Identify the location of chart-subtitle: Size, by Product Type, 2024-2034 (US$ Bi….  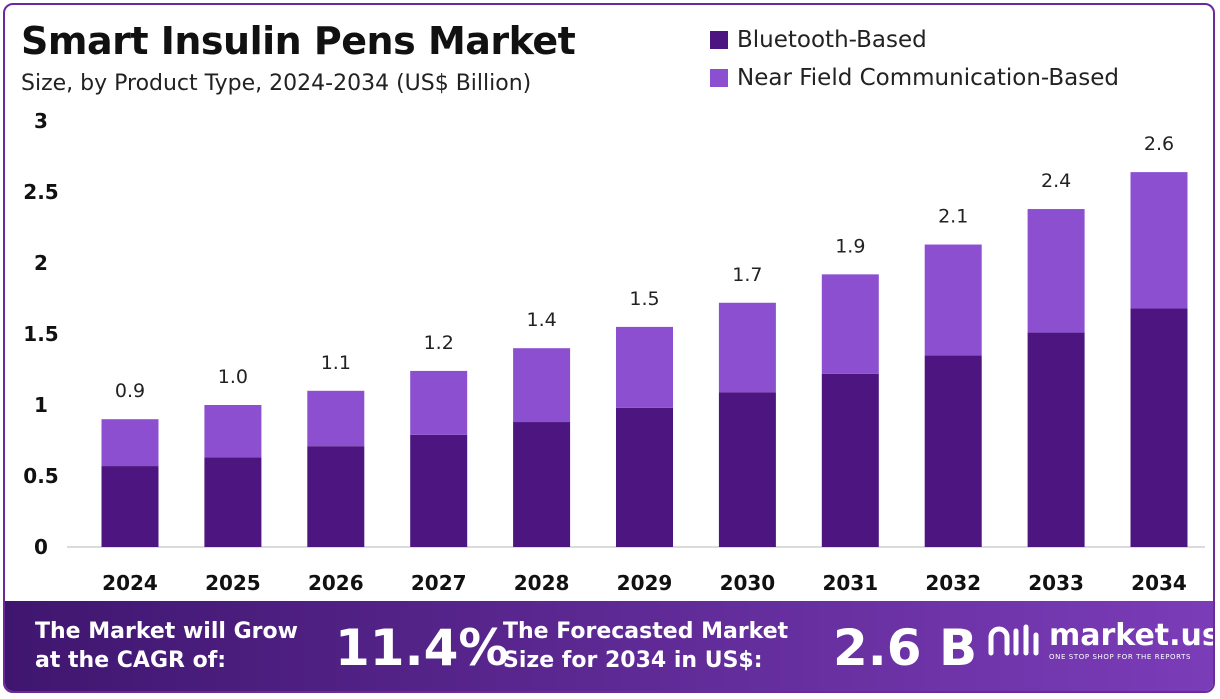
(276, 83).